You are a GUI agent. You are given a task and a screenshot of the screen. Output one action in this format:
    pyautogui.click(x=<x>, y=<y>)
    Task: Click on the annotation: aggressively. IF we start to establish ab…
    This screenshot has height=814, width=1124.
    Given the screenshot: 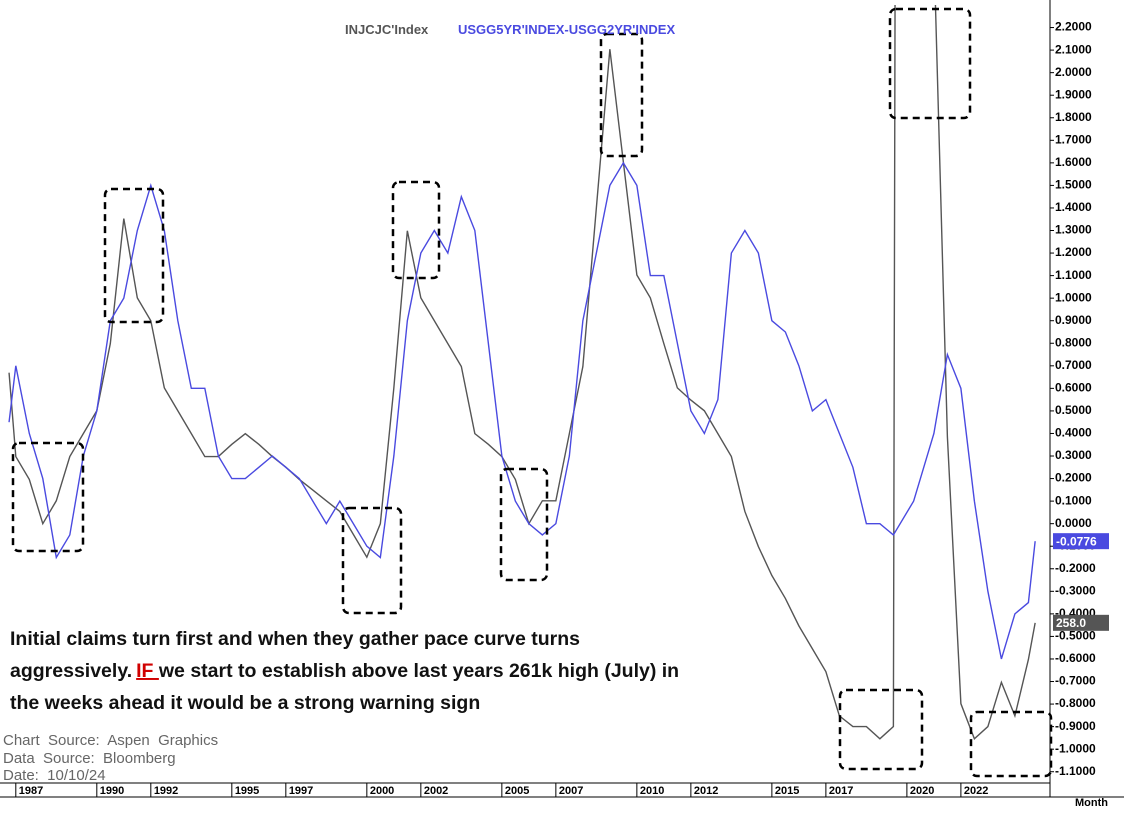 What is the action you would take?
    pyautogui.click(x=344, y=671)
    